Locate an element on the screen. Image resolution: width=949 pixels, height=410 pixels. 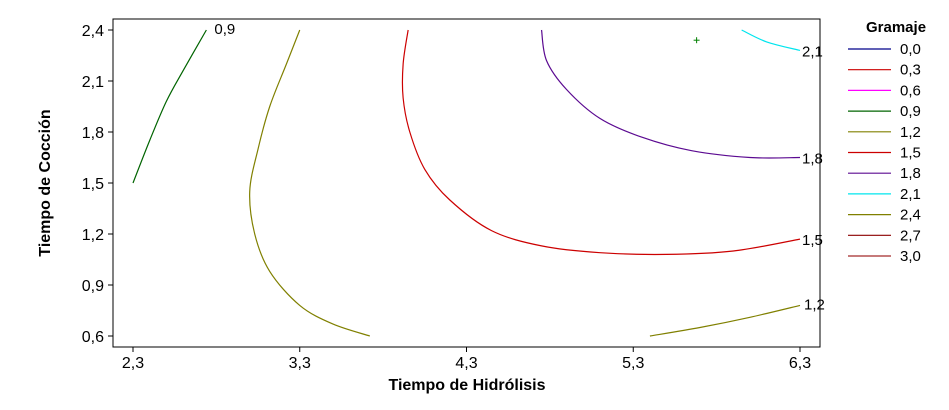
y-tick-label: 1,8 is located at coordinates (93, 133).